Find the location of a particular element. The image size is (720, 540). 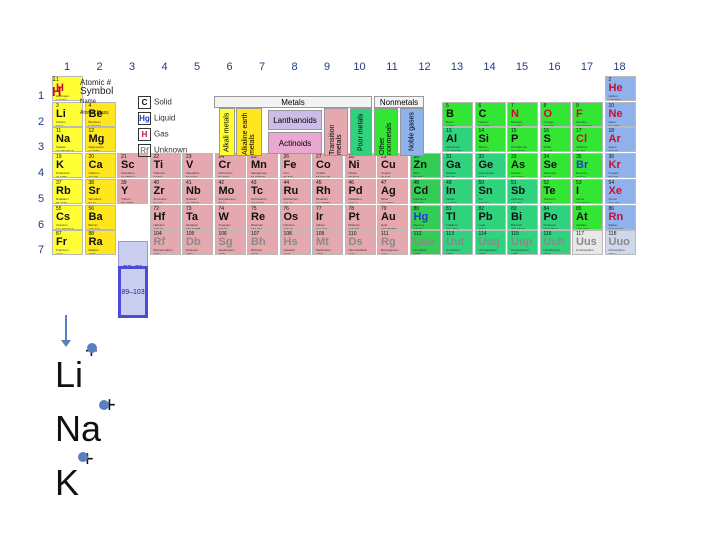

element-symbol: Rf is located at coordinates (159, 242).